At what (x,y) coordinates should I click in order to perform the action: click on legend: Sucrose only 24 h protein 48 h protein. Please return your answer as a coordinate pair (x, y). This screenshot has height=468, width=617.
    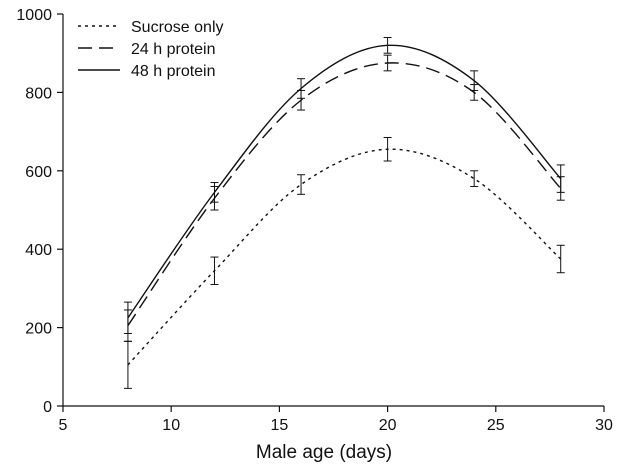
    Looking at the image, I should click on (151, 49).